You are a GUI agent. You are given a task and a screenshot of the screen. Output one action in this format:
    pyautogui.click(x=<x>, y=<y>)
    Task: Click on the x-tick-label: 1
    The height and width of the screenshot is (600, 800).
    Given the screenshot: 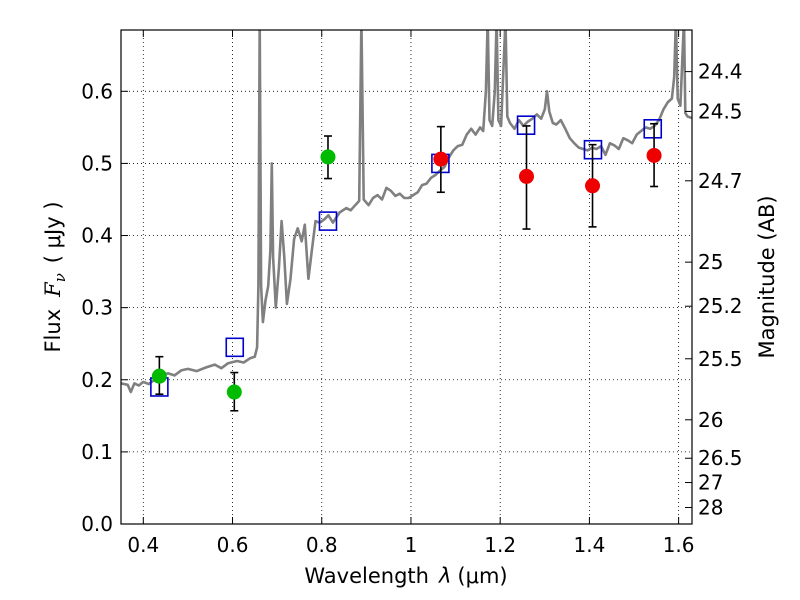 What is the action you would take?
    pyautogui.click(x=411, y=545)
    